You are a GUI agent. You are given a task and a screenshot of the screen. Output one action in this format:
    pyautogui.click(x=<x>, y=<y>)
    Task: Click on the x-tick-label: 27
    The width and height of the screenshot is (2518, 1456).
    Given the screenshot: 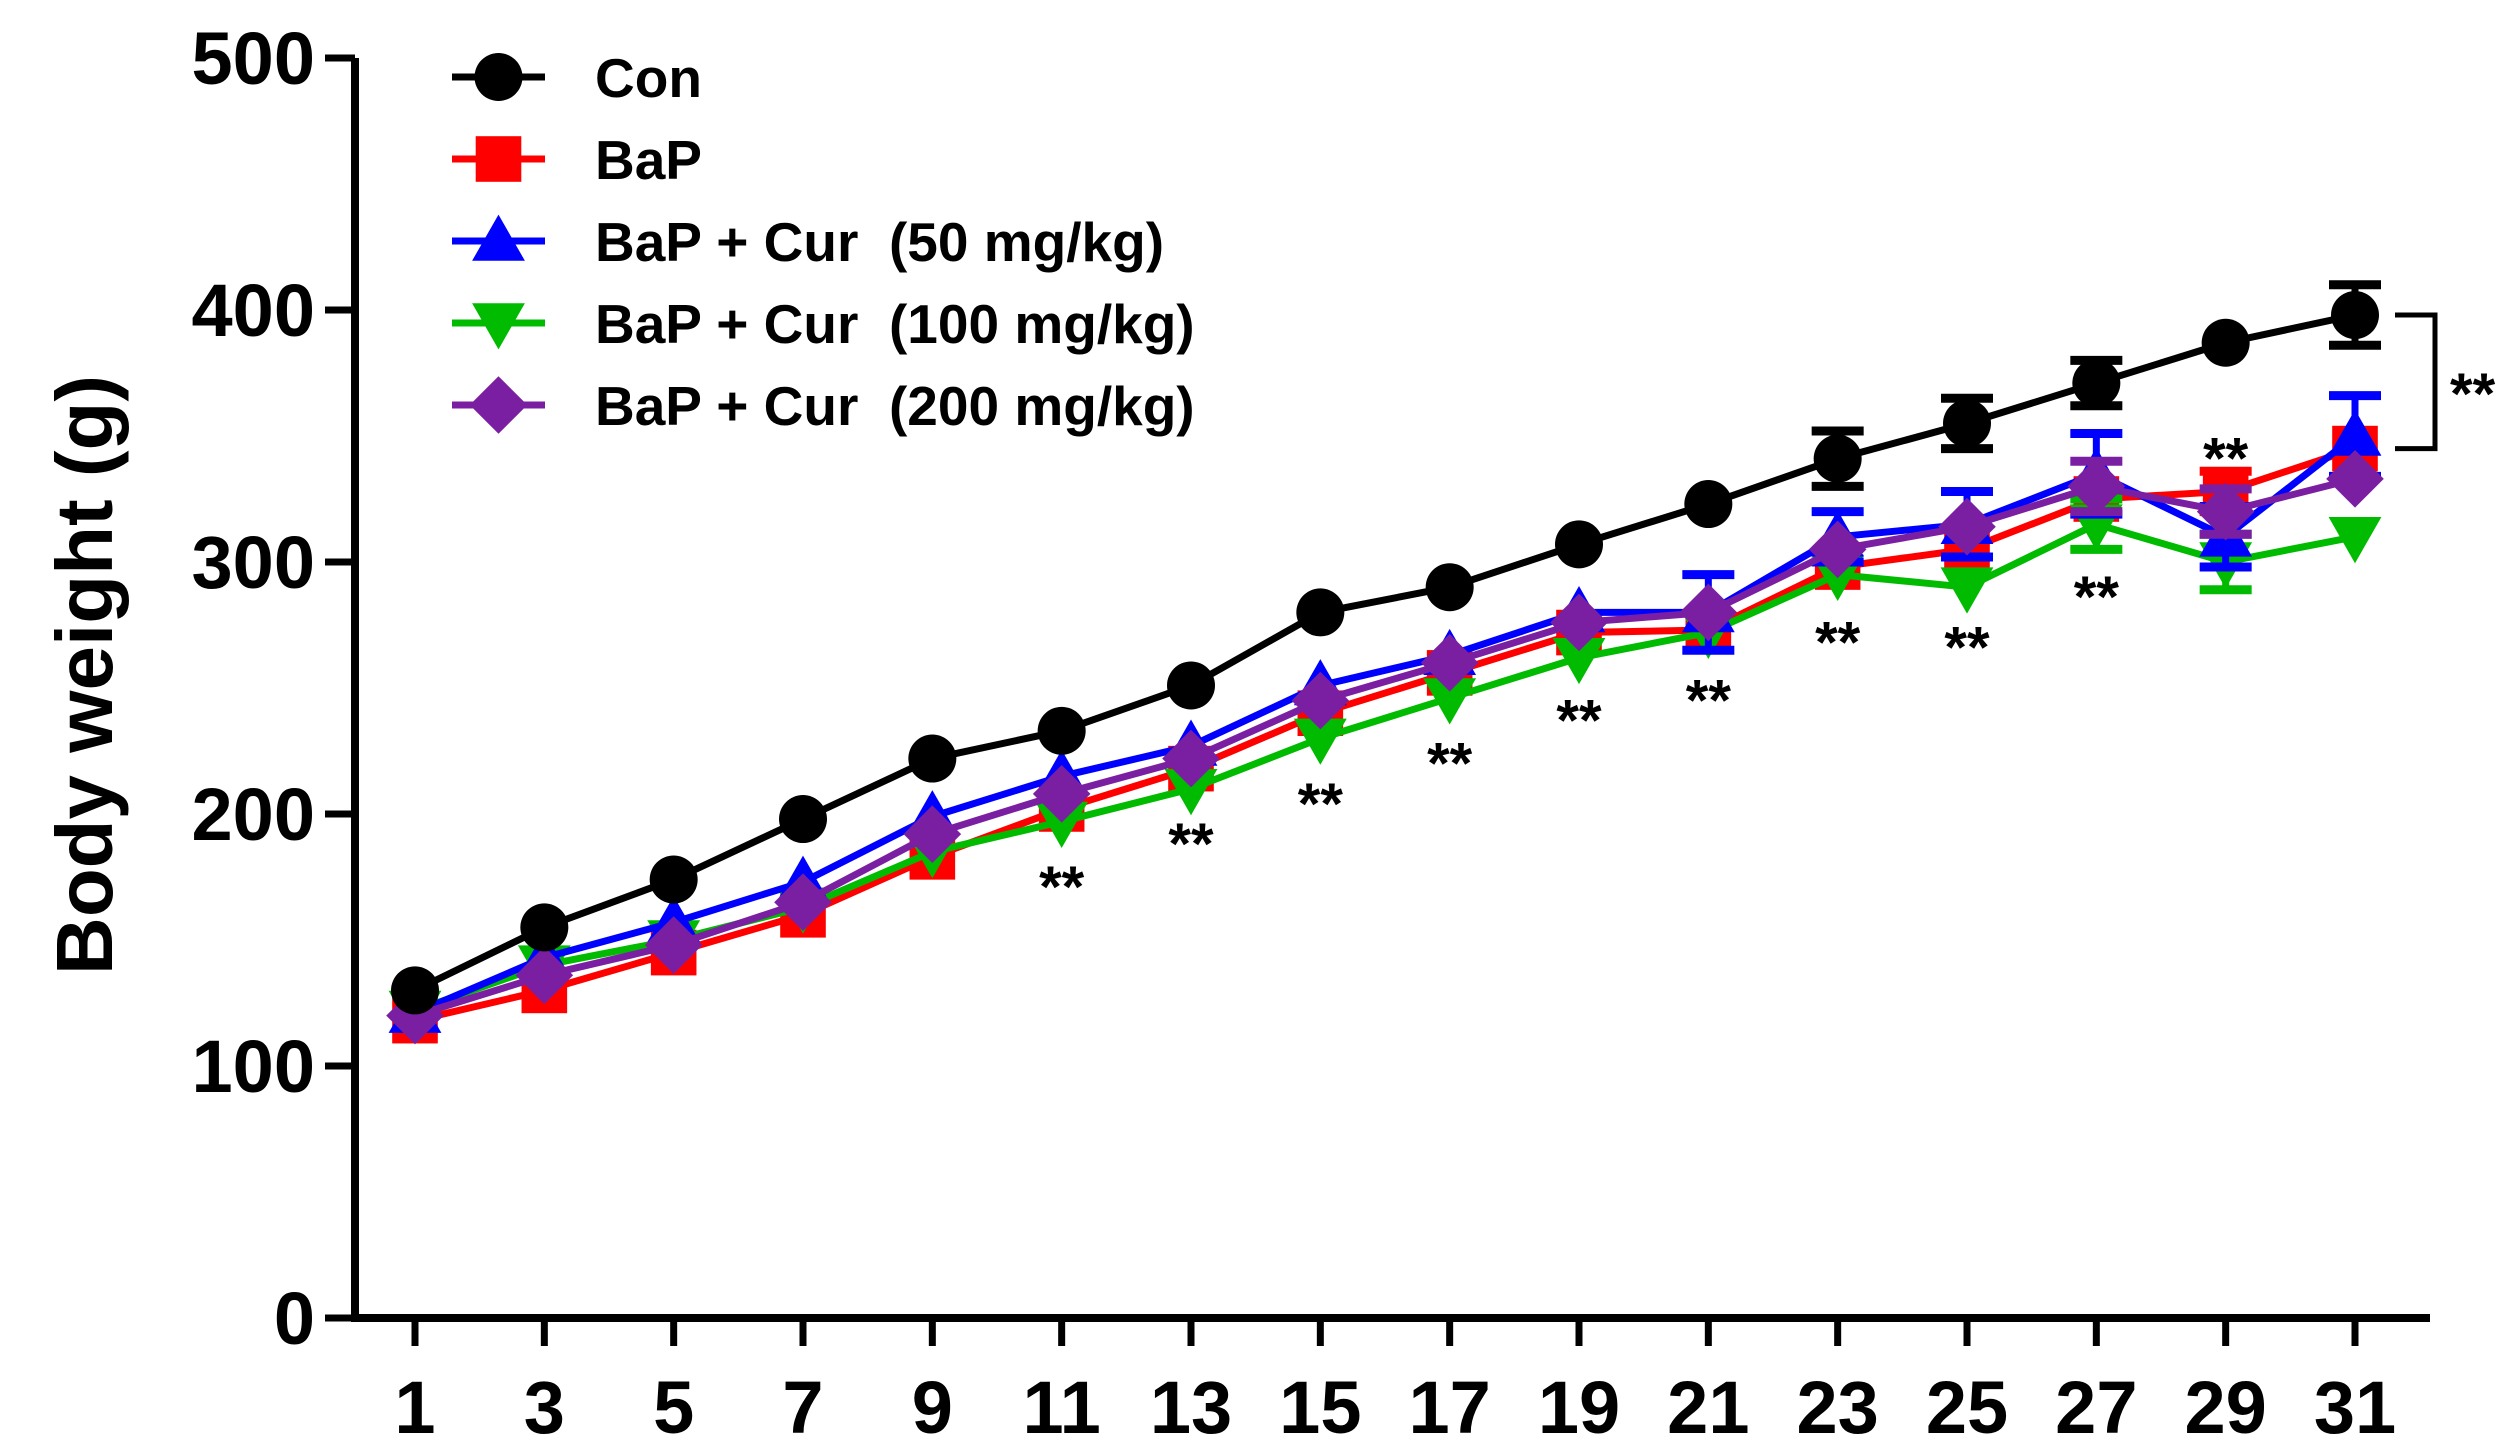 What is the action you would take?
    pyautogui.click(x=2096, y=1407)
    